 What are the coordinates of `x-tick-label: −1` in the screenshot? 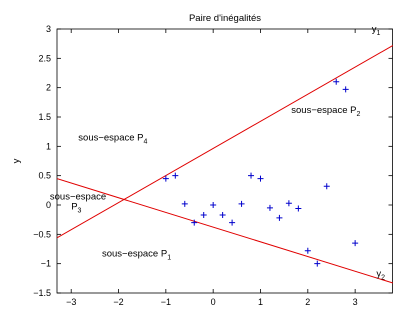 It's located at (166, 302).